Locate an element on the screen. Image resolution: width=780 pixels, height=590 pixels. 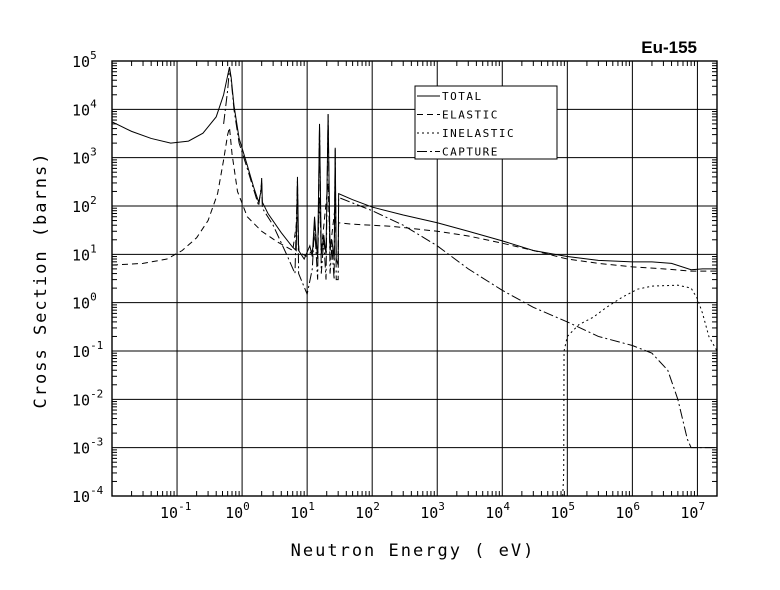
legend-box is located at coordinates (486, 122).